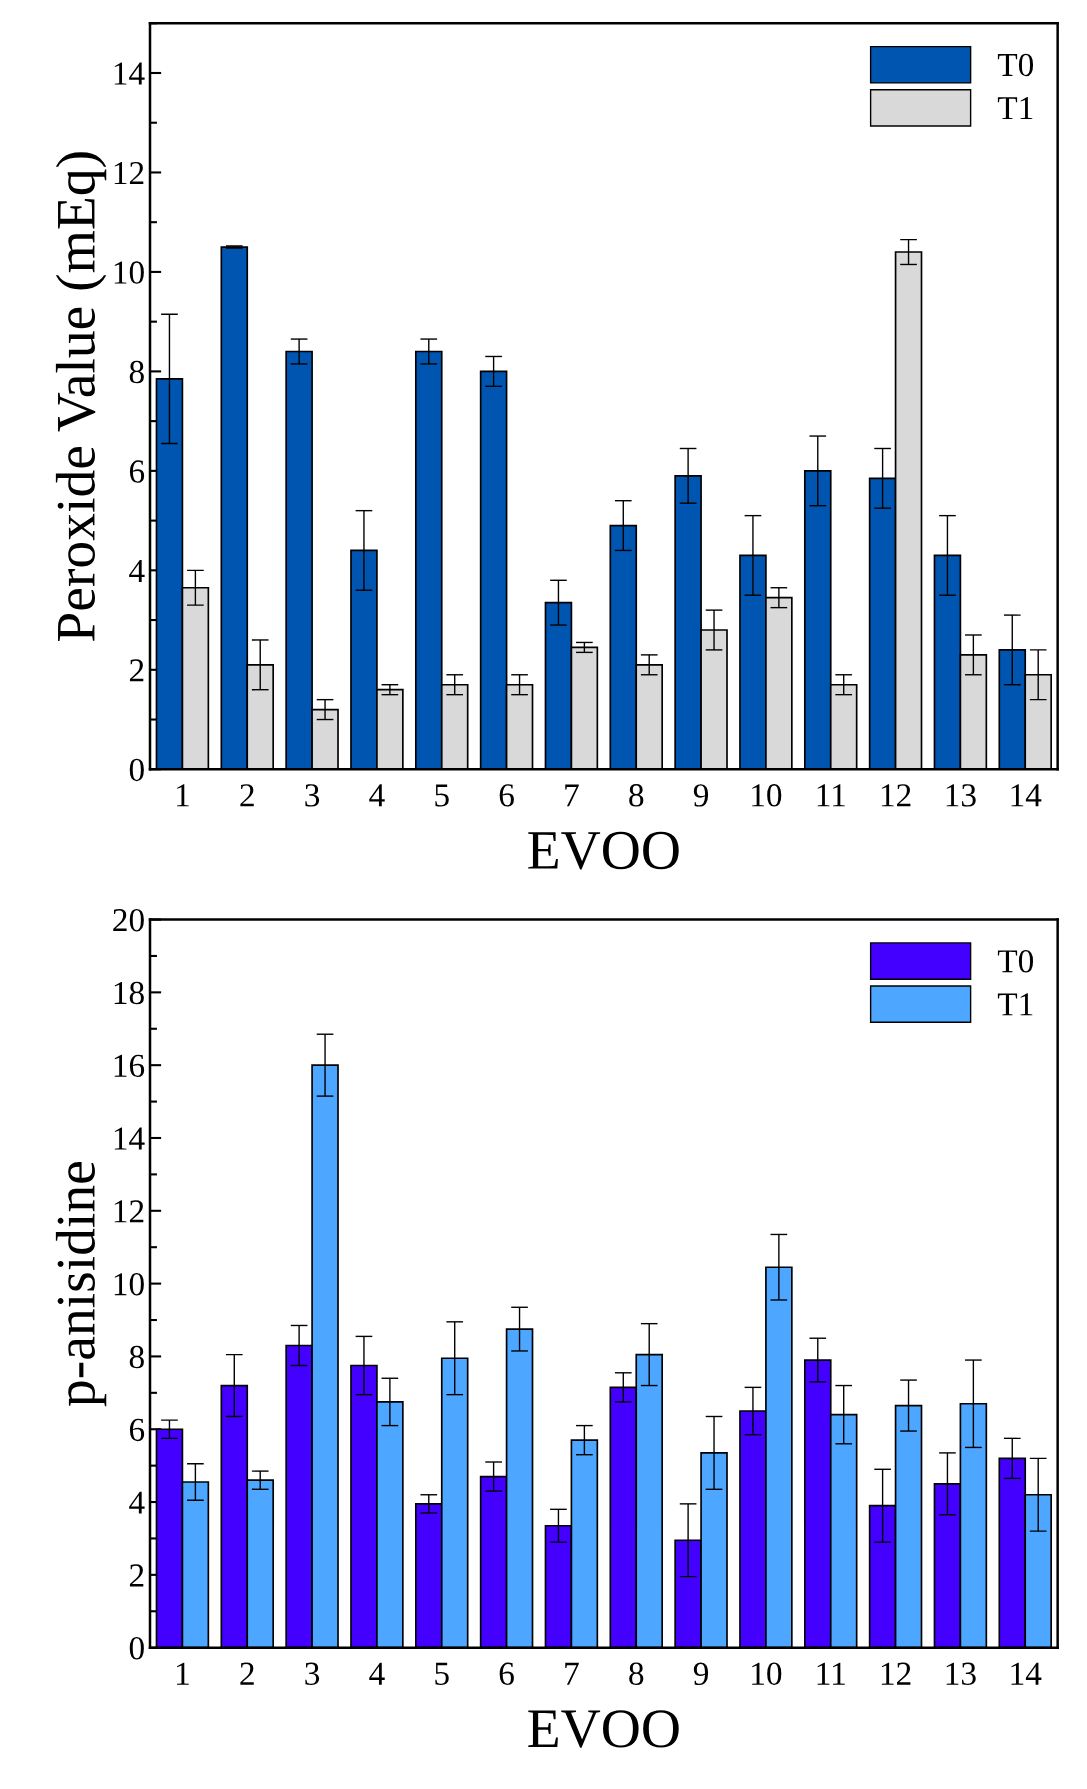 This screenshot has height=1789, width=1087. Describe the element at coordinates (128, 920) in the screenshot. I see `y-tick-label: 20` at that location.